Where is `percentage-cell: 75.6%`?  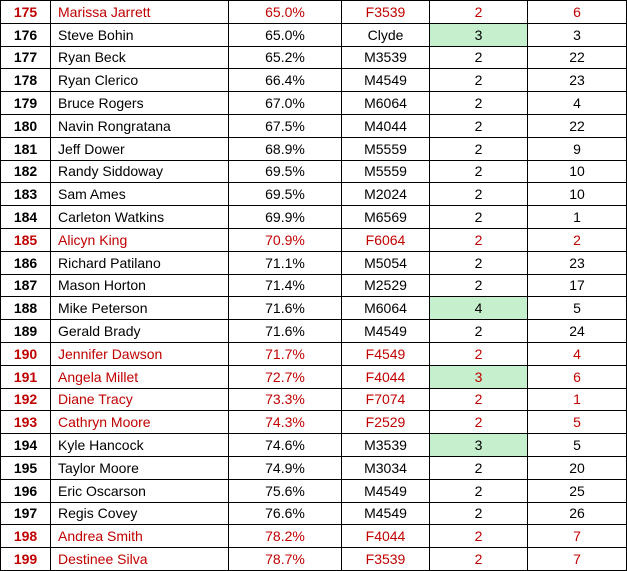
percentage-cell: 75.6% is located at coordinates (285, 491).